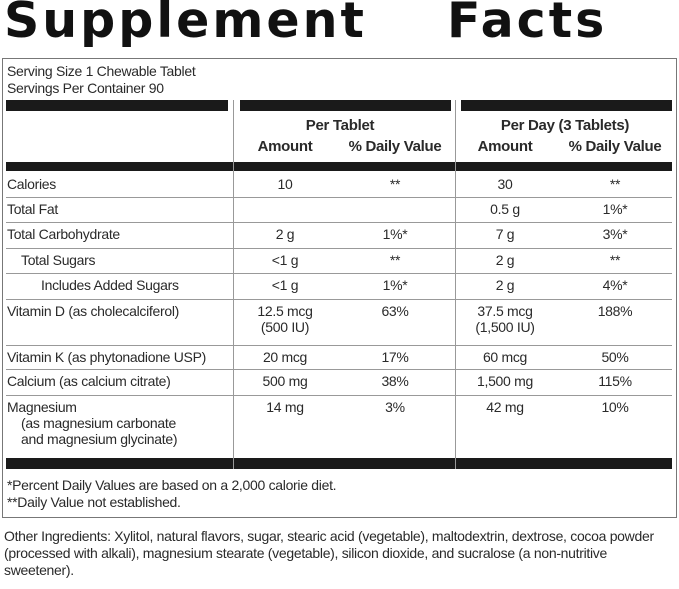 The image size is (679, 589). Describe the element at coordinates (505, 311) in the screenshot. I see `amount: 37.5 mcg` at that location.